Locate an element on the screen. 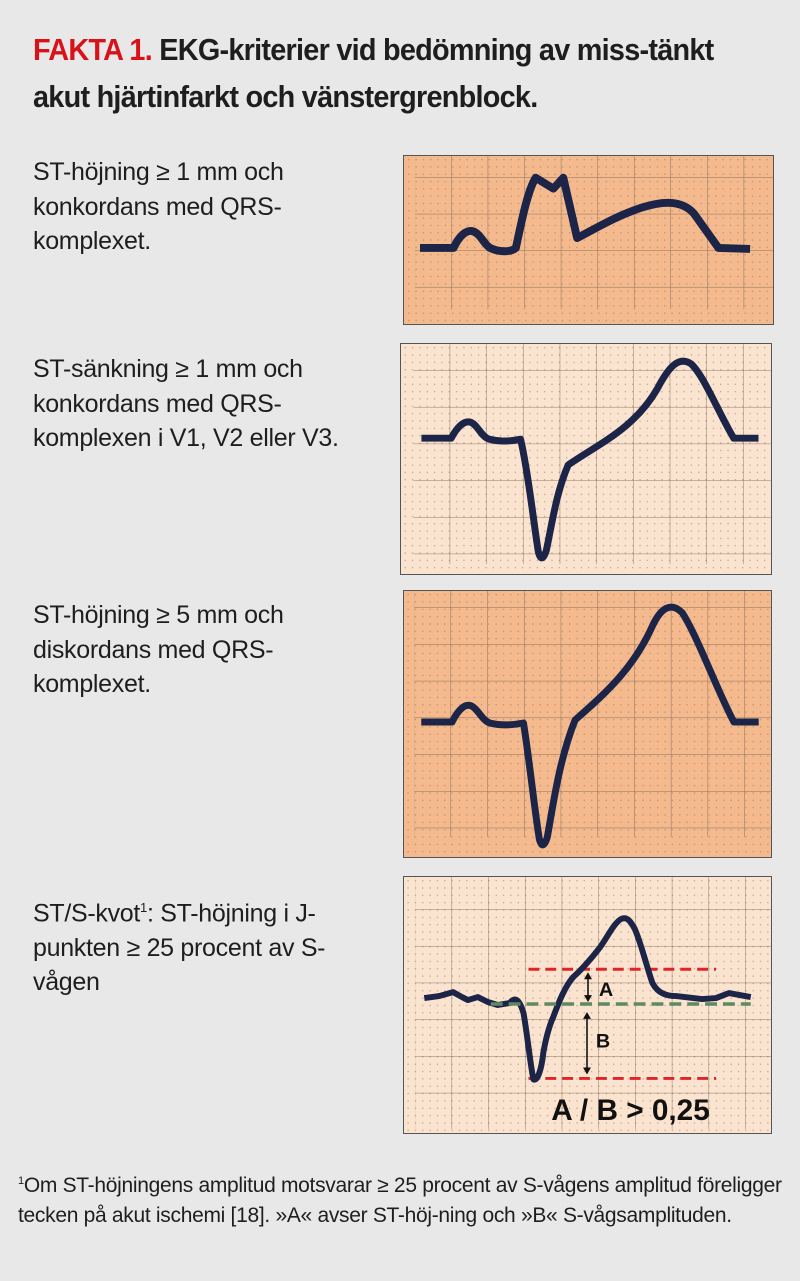 This screenshot has width=800, height=1281. footnote-number: 1 is located at coordinates (21, 1181).